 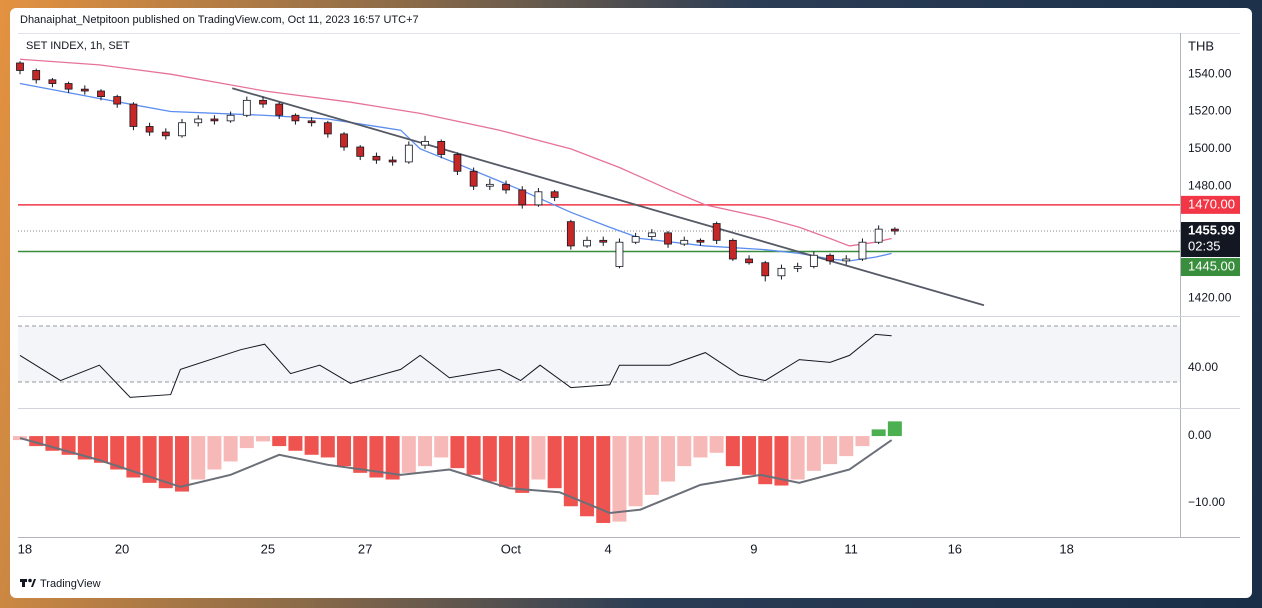 What do you see at coordinates (511, 548) in the screenshot?
I see `x-tick-label: Oct` at bounding box center [511, 548].